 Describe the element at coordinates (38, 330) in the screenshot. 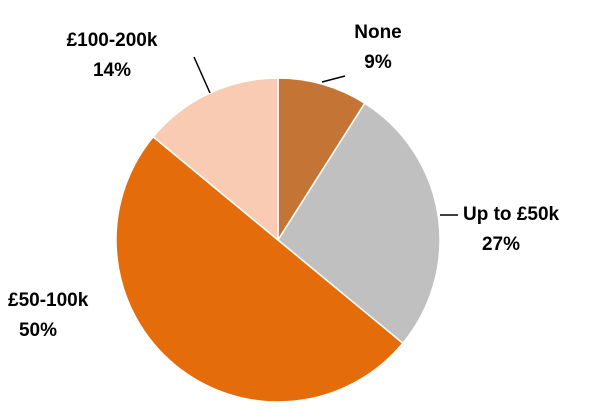

I see `value-label: 50%` at that location.